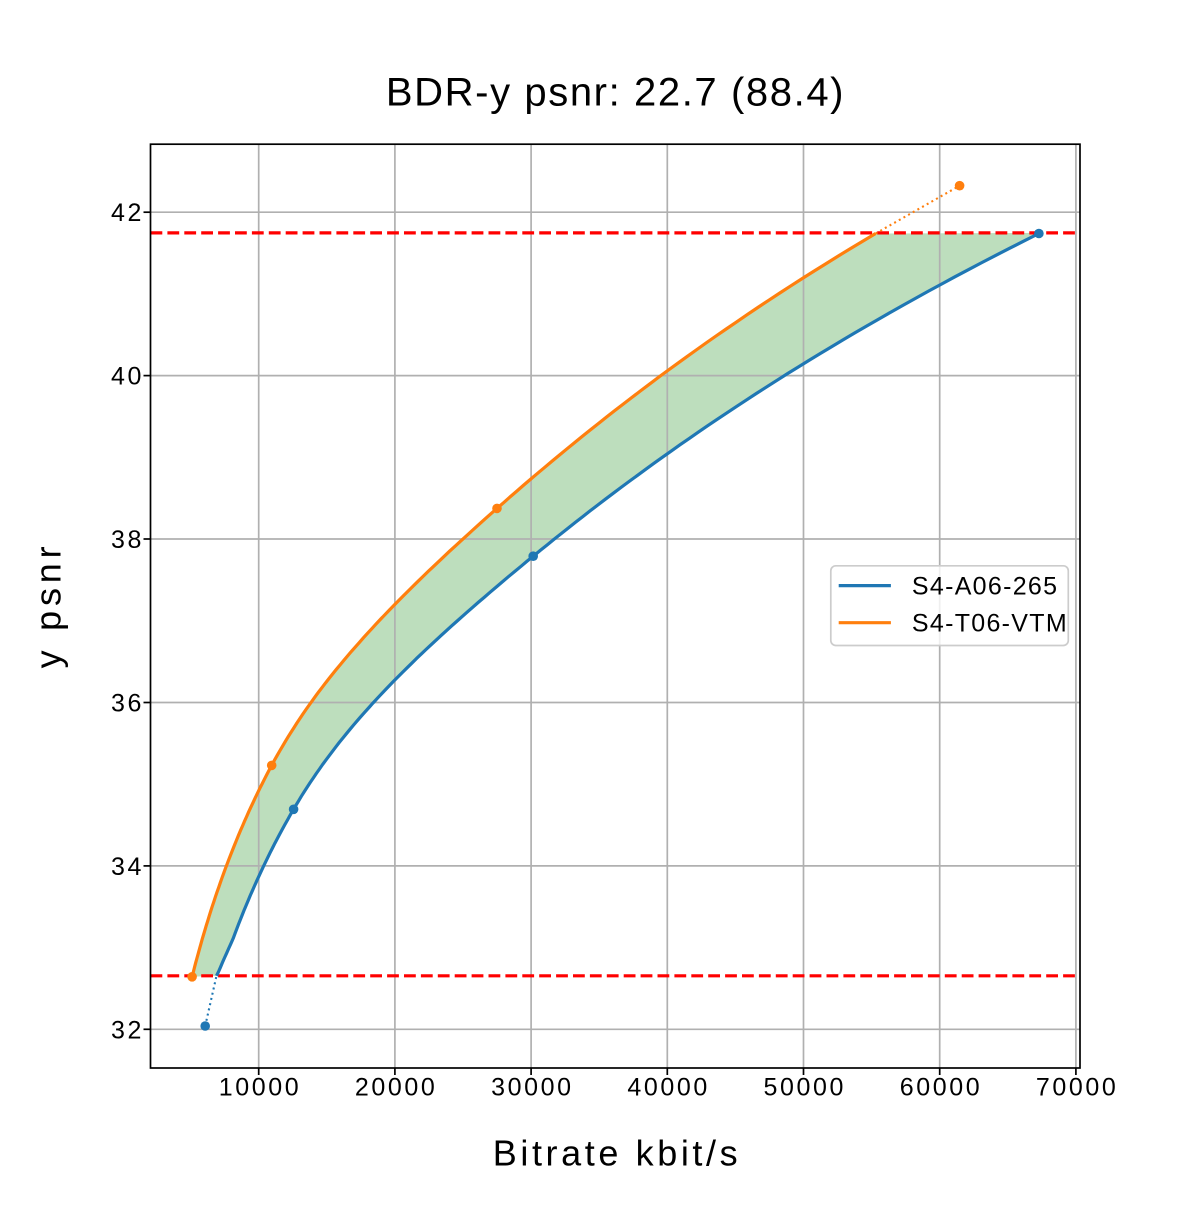  I want to click on svg-text: 32, so click(127, 1030).